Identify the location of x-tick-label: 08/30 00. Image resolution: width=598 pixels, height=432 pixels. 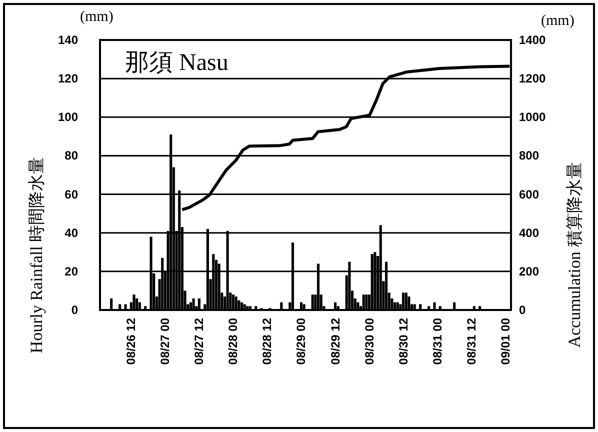
(369, 341).